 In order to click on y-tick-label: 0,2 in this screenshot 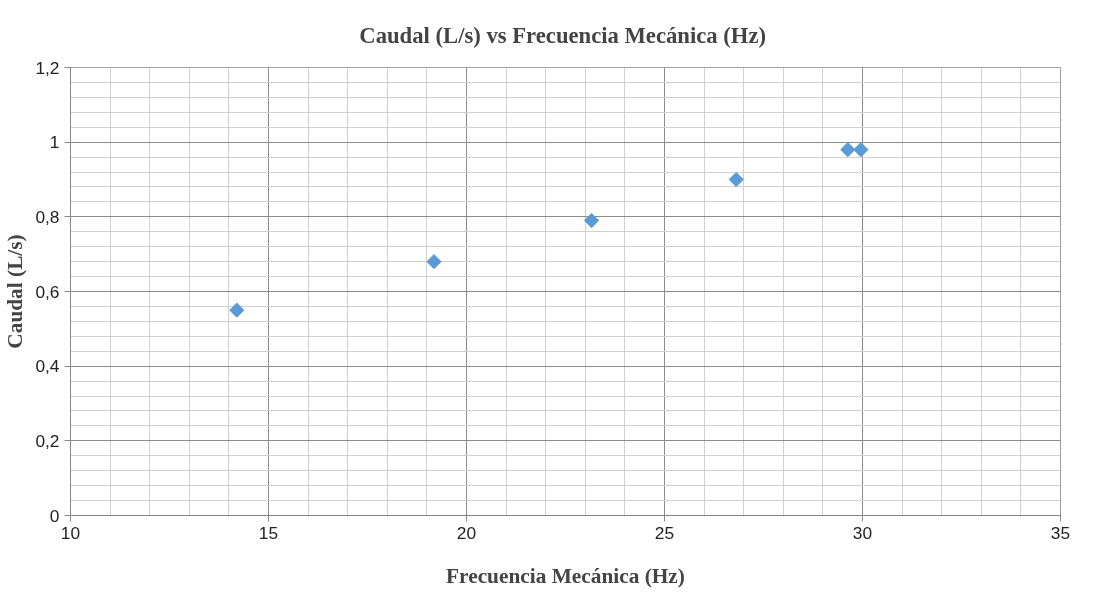, I will do `click(47, 440)`.